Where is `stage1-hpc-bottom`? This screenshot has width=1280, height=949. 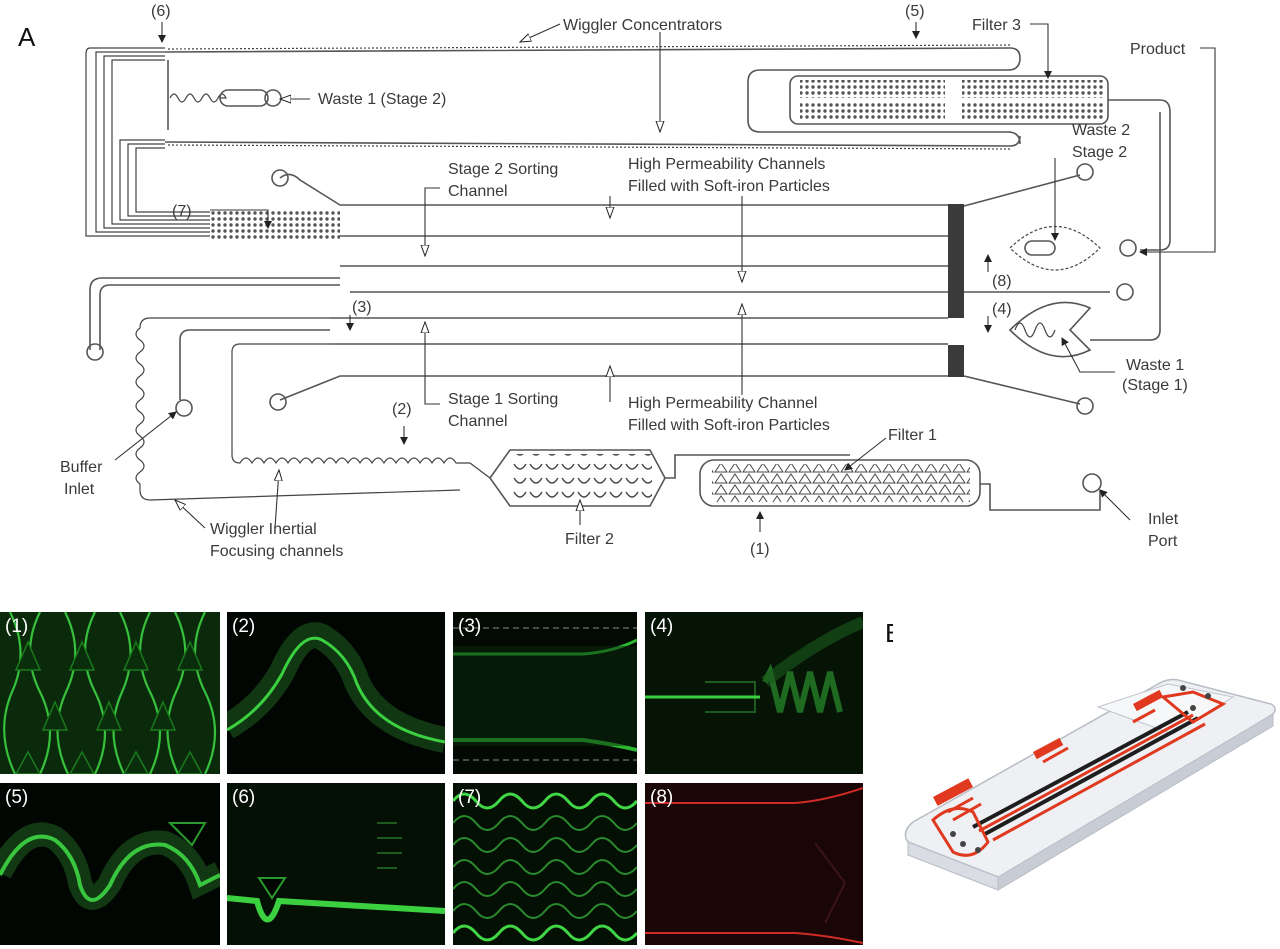 stage1-hpc-bottom is located at coordinates (613, 388).